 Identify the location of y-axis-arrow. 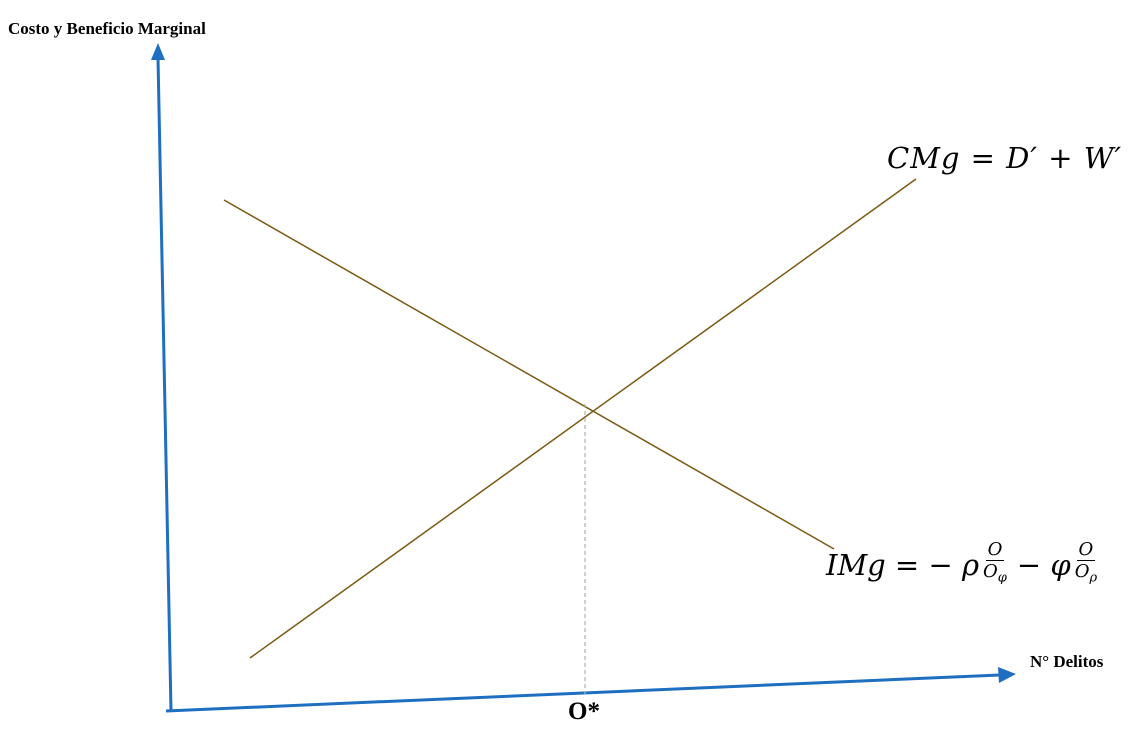
(158, 51).